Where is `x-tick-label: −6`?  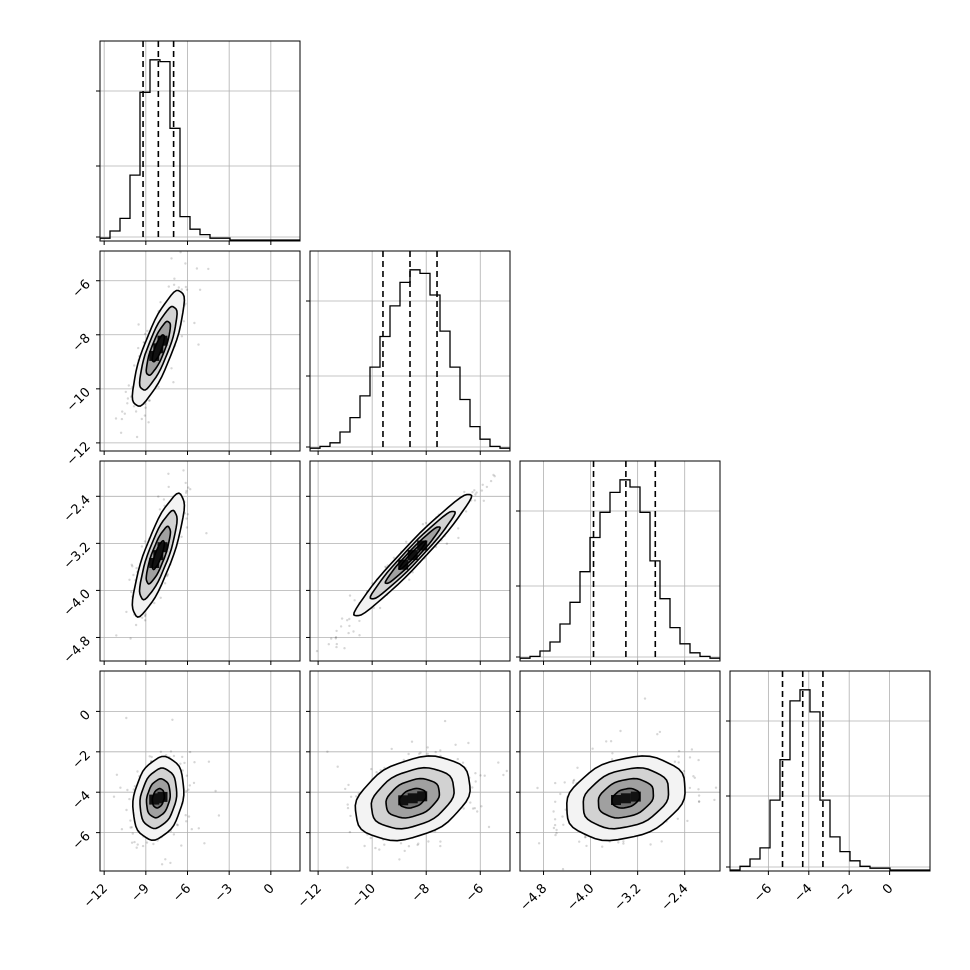
x-tick-label: −6 is located at coordinates (182, 893).